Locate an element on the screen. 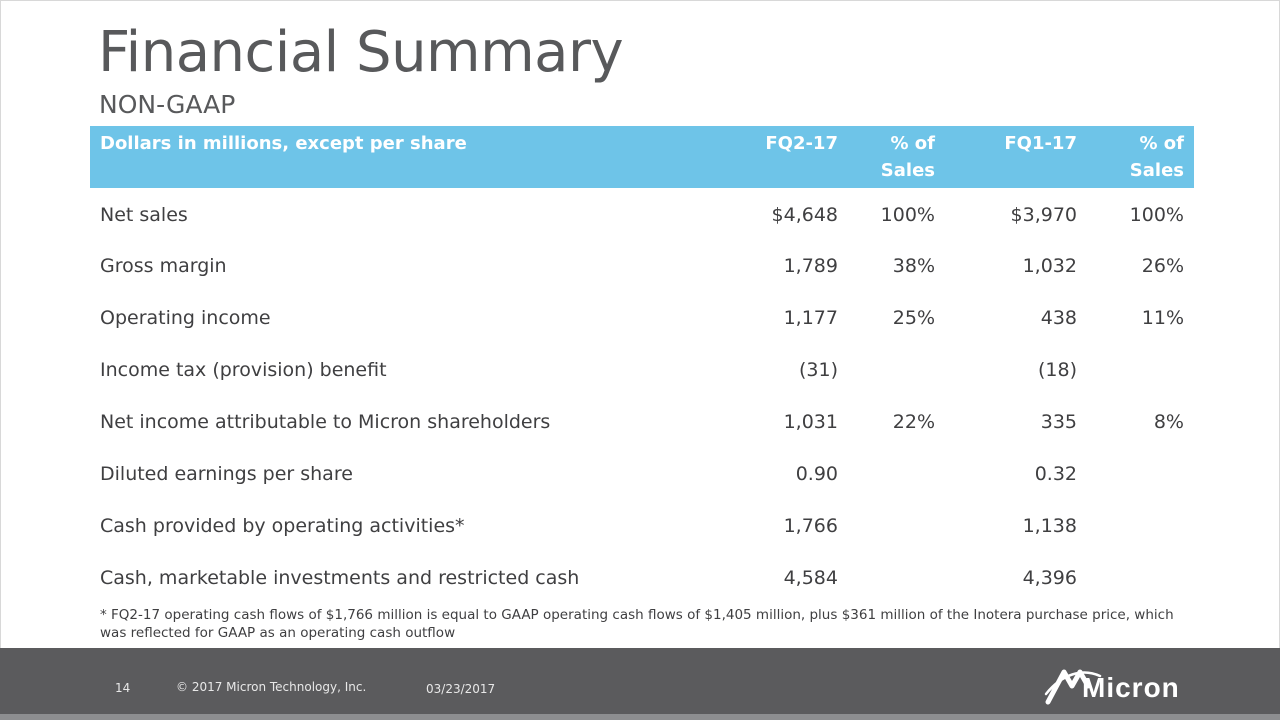 The width and height of the screenshot is (1280, 720). fq2-value: (31) is located at coordinates (818, 370).